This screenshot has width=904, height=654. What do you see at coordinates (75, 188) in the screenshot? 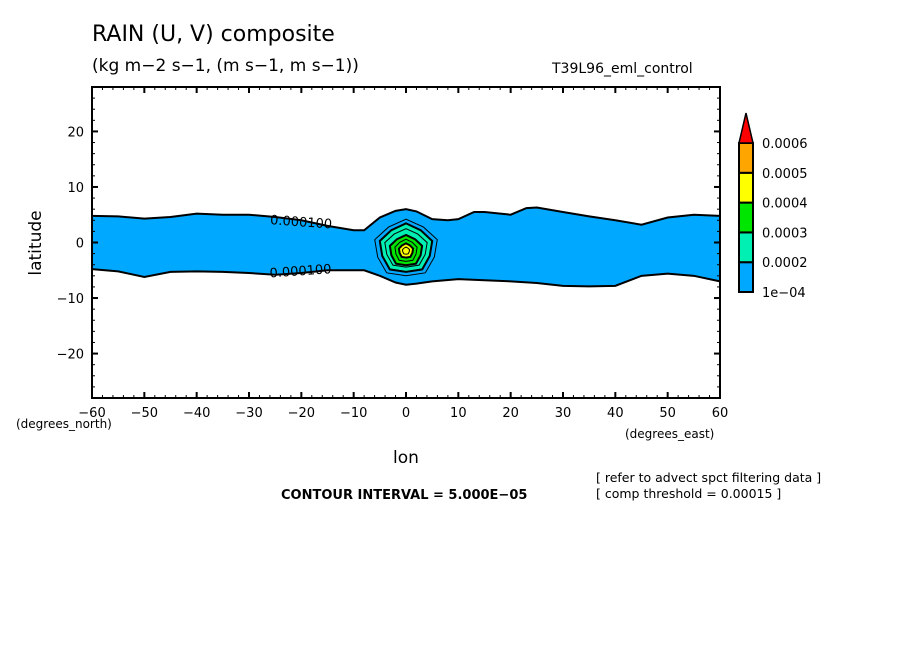
I see `y-tick-label: 10` at bounding box center [75, 188].